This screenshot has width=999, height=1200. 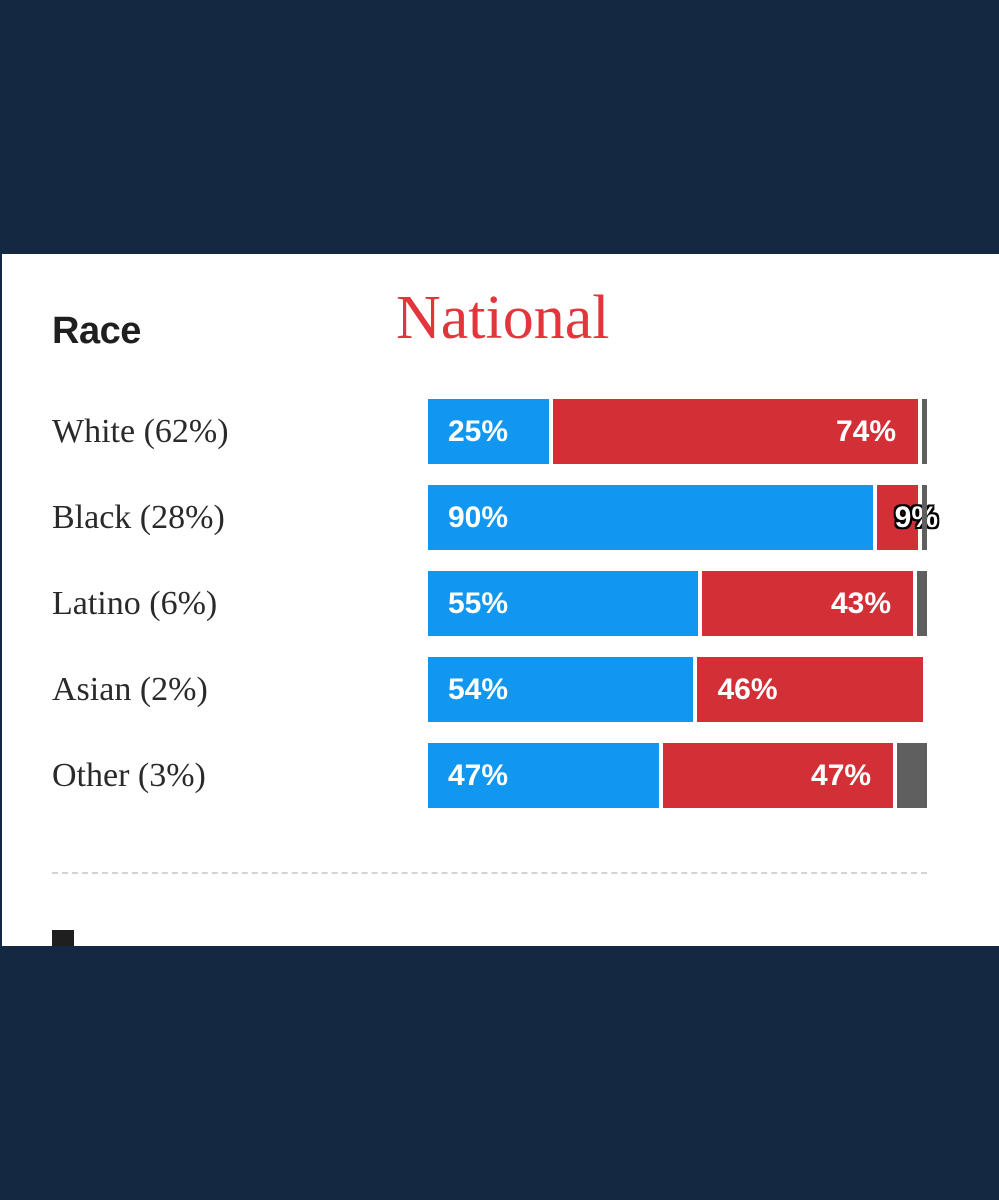 What do you see at coordinates (478, 517) in the screenshot?
I see `democrat-bar-label: 90%` at bounding box center [478, 517].